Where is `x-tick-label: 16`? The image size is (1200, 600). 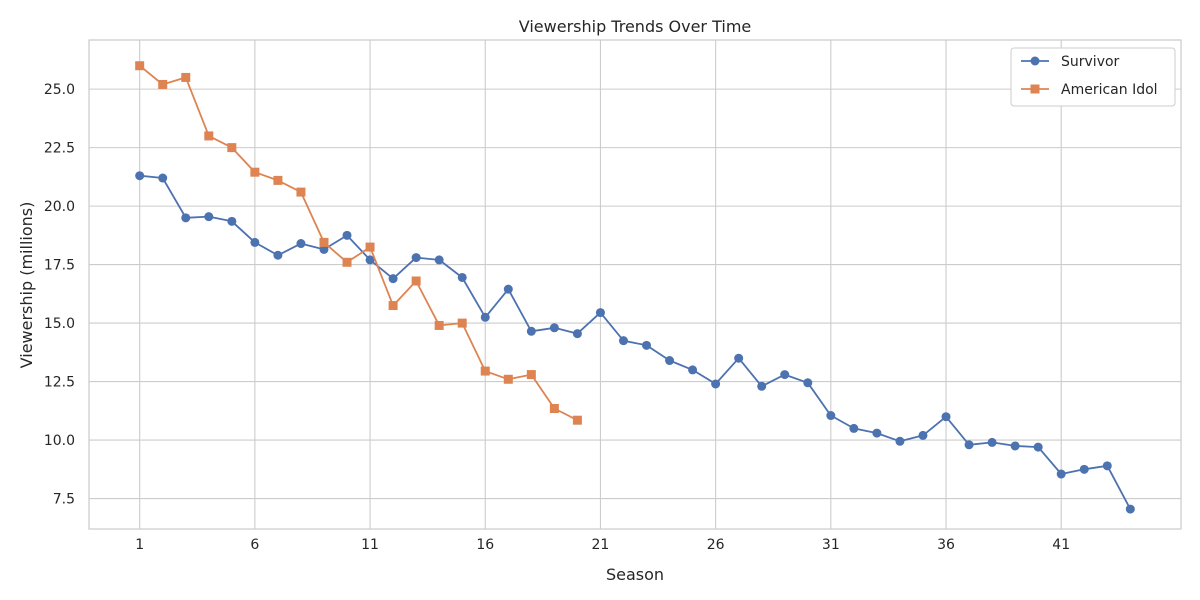 x-tick-label: 16 is located at coordinates (485, 545).